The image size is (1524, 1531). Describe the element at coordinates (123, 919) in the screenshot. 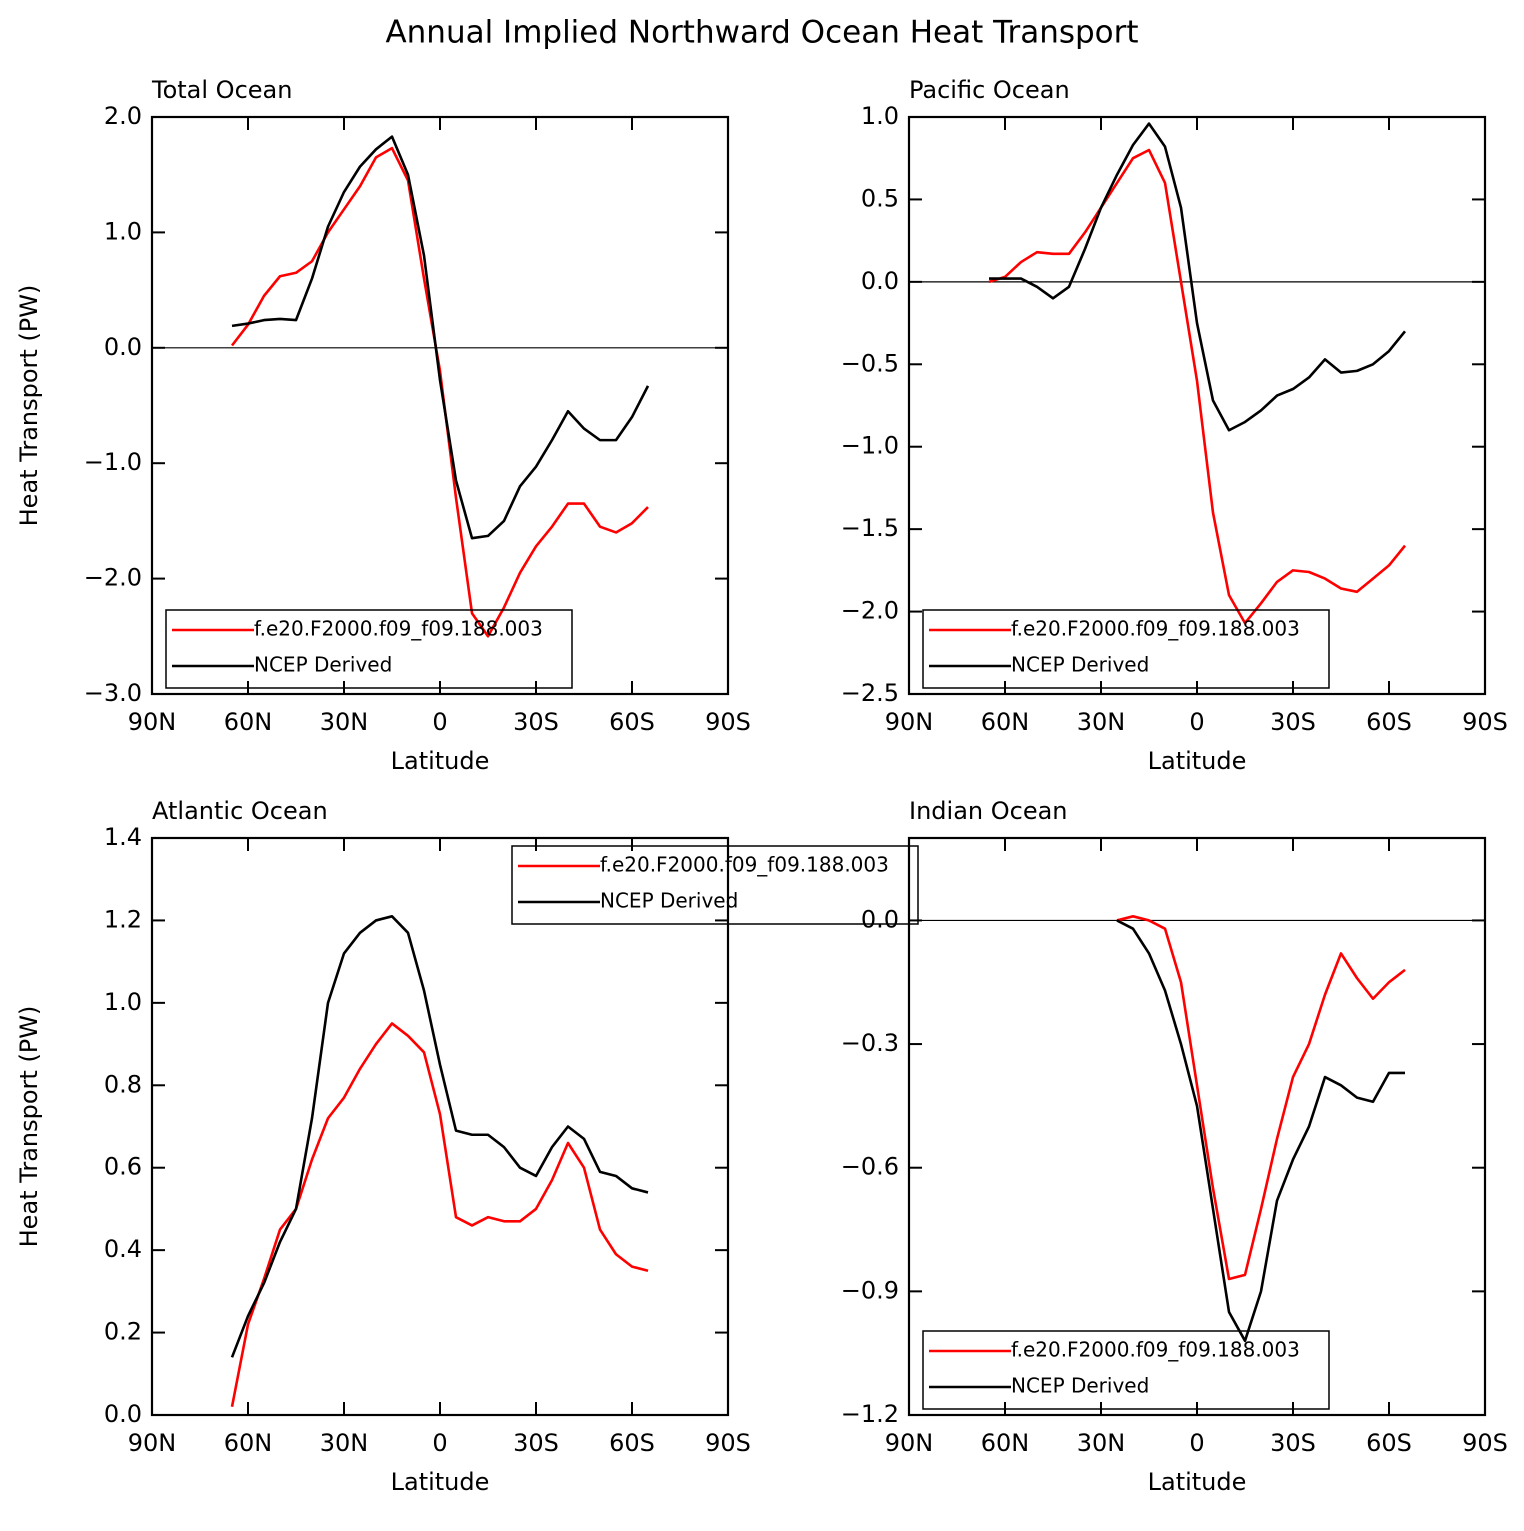

I see `y-tick-label: 1.2` at that location.